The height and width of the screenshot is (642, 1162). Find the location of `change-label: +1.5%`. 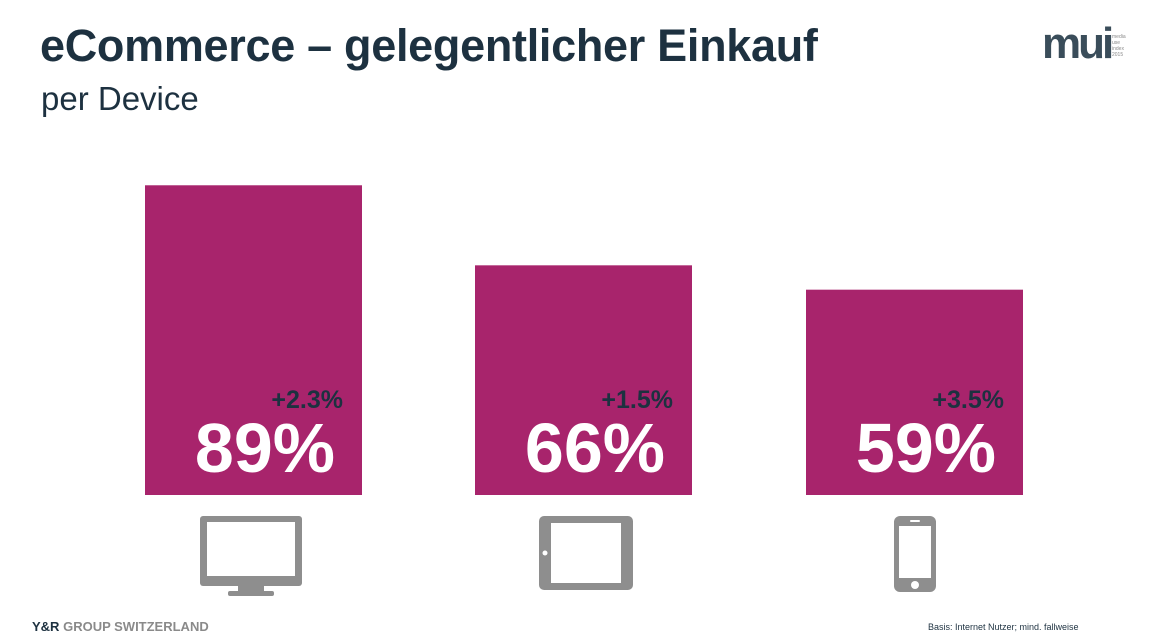

change-label: +1.5% is located at coordinates (637, 400).